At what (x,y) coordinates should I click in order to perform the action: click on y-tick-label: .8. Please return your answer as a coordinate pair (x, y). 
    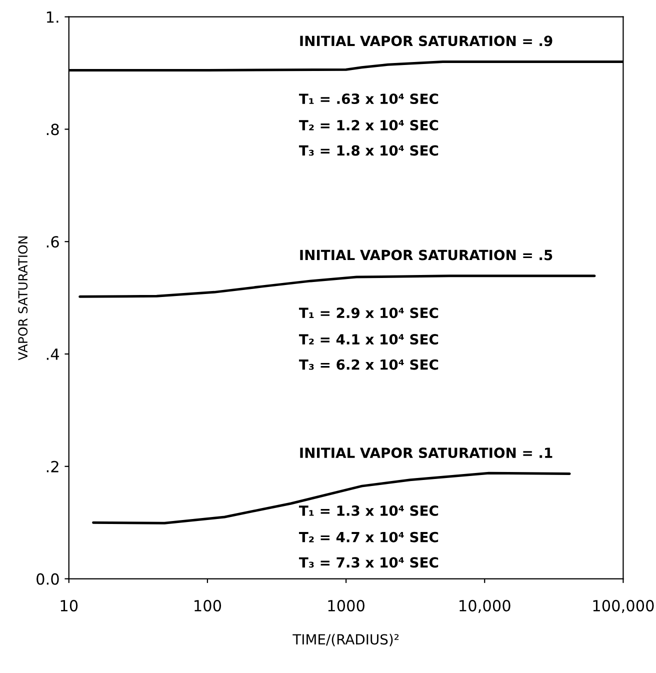
    Looking at the image, I should click on (52, 130).